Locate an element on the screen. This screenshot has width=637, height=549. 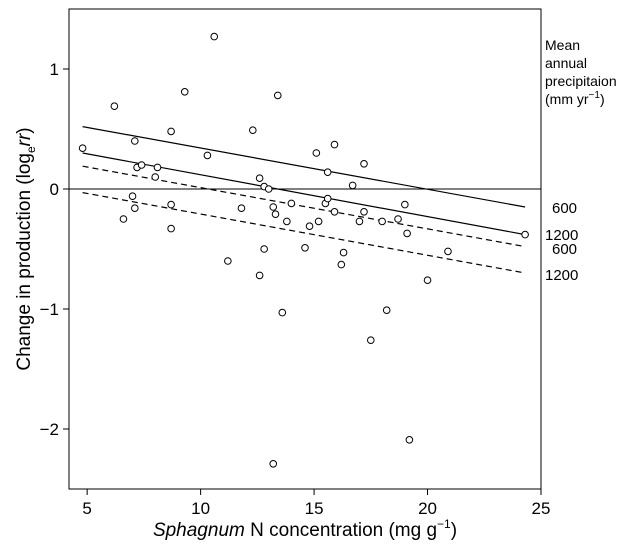
line-label-solid-1200: 1200 is located at coordinates (561, 235).